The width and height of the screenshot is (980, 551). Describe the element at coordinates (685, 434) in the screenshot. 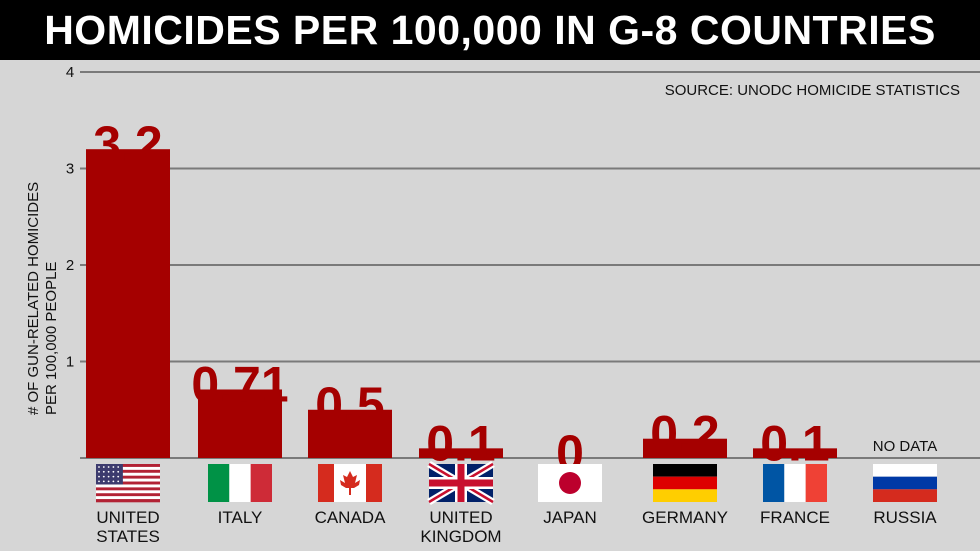

I see `value-label: 0.2` at that location.